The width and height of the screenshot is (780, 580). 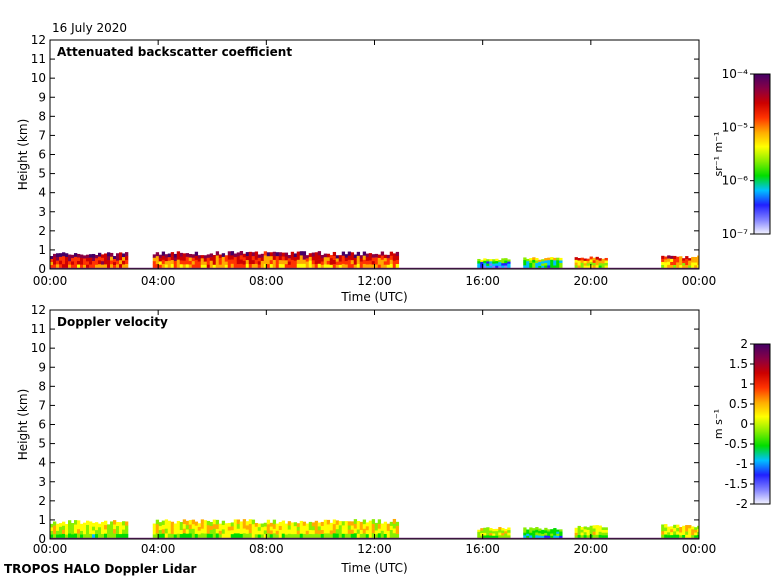 I want to click on data-segment, so click(x=494, y=533).